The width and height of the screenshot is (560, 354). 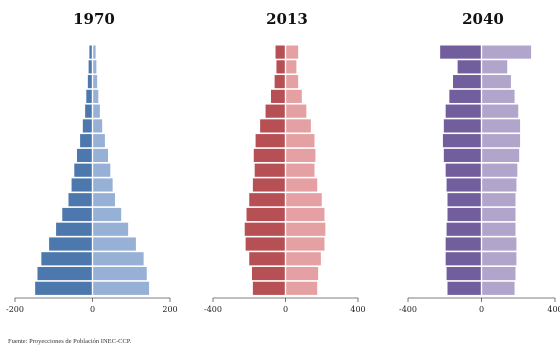 What do you see at coordinates (169, 309) in the screenshot?
I see `x-tick-label-0-2: 200` at bounding box center [169, 309].